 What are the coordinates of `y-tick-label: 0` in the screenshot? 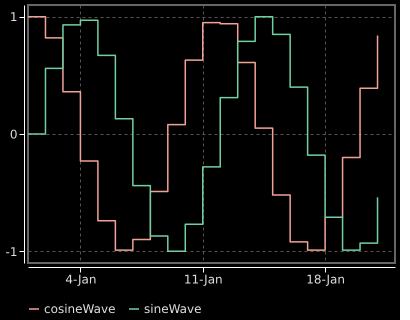 It's located at (14, 135).